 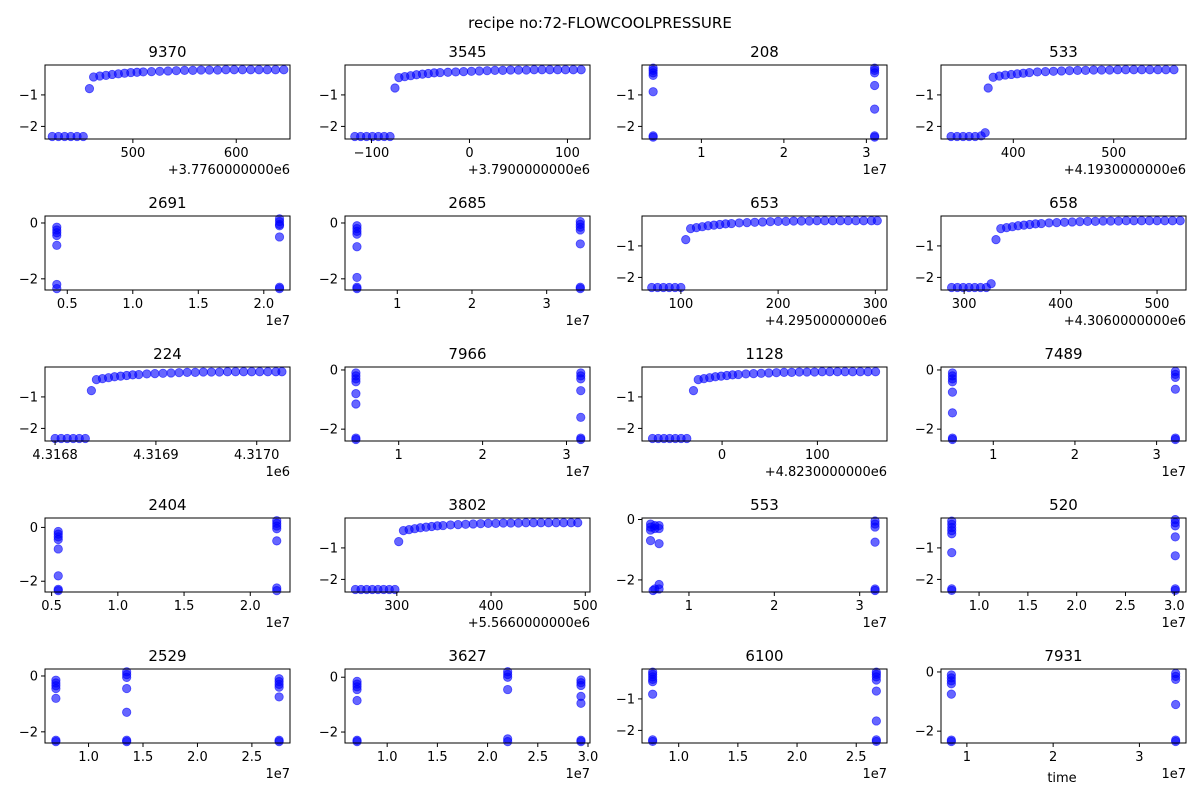 I want to click on x-tick-label: 1, so click(x=397, y=304).